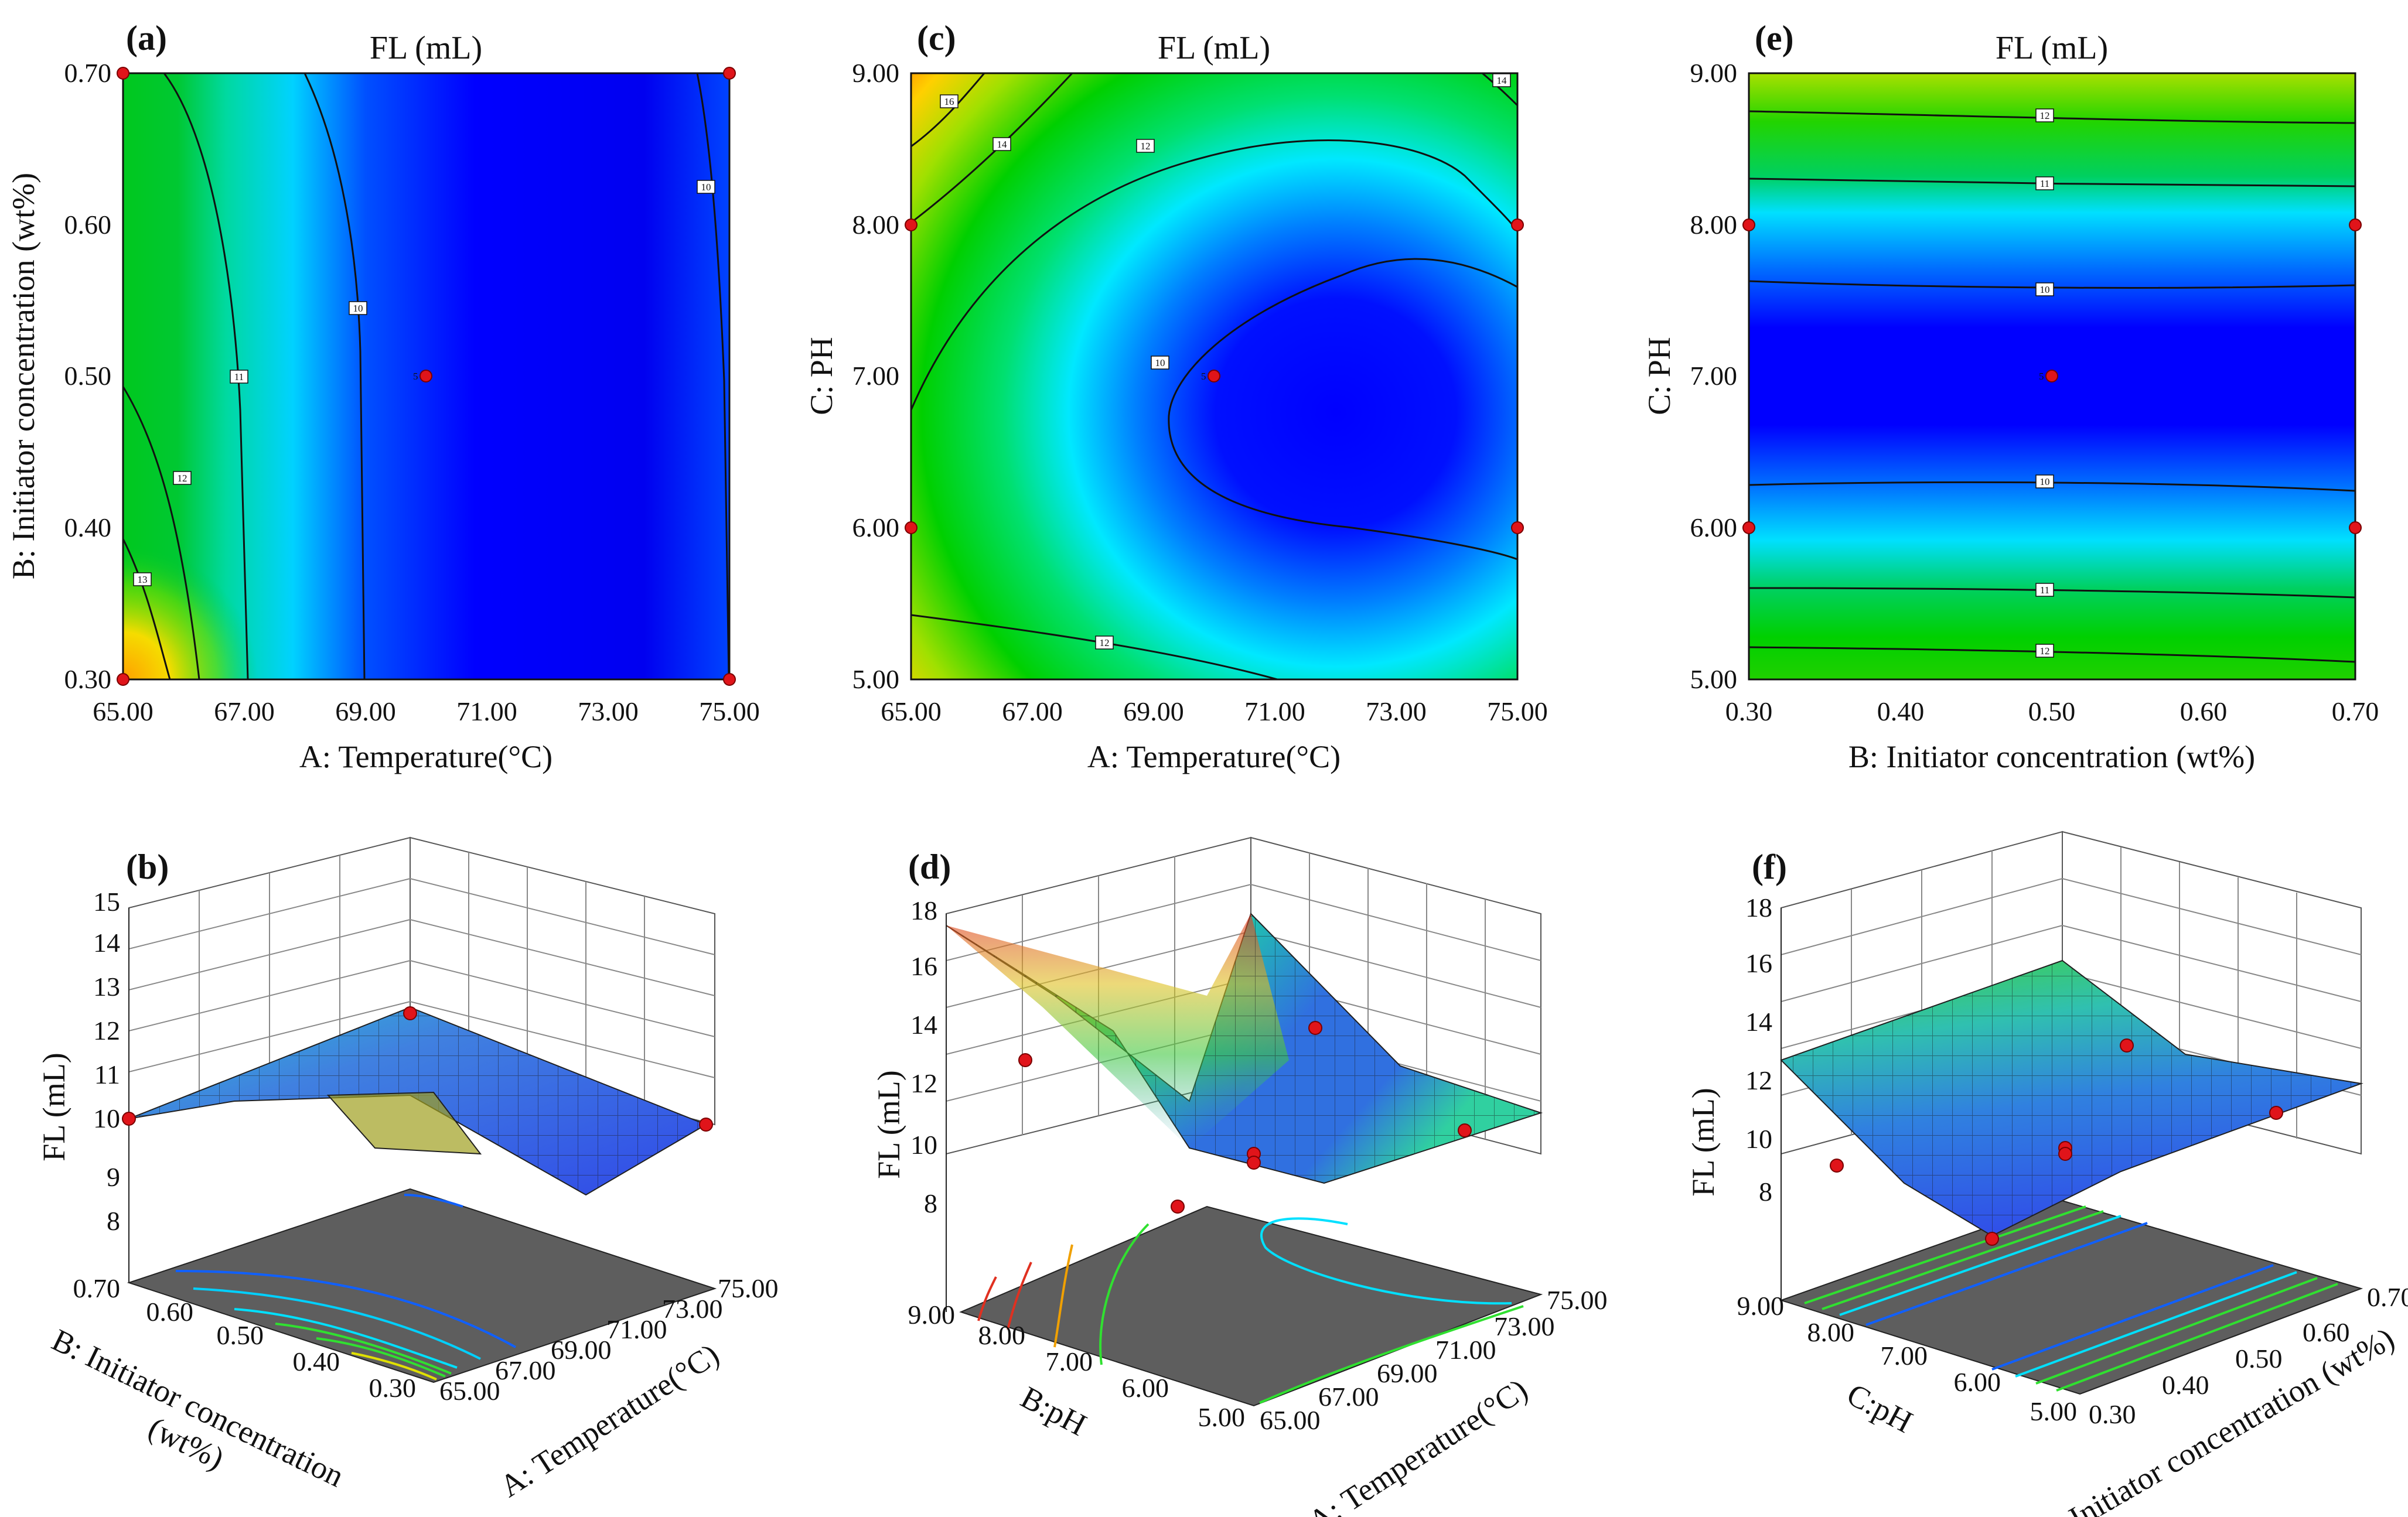  Describe the element at coordinates (426, 48) in the screenshot. I see `panel-a-title: FL (mL)` at that location.